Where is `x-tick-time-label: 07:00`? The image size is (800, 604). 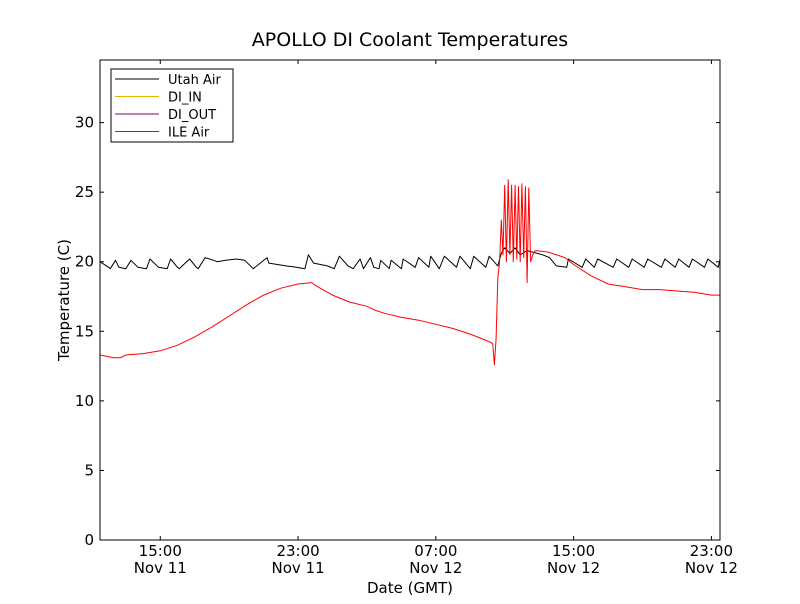 x-tick-time-label: 07:00 is located at coordinates (435, 551).